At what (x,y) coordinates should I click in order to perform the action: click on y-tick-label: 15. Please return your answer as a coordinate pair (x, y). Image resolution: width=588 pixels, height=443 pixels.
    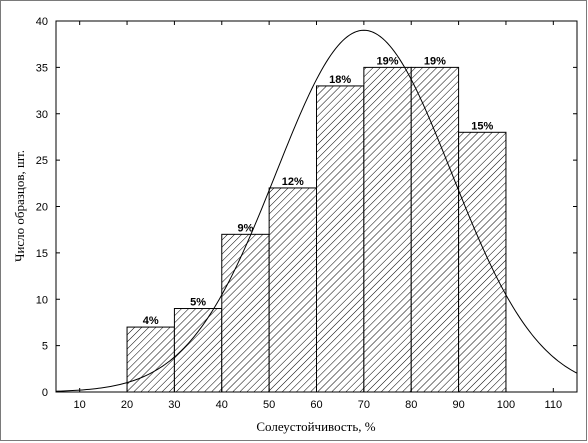
    Looking at the image, I should click on (42, 254).